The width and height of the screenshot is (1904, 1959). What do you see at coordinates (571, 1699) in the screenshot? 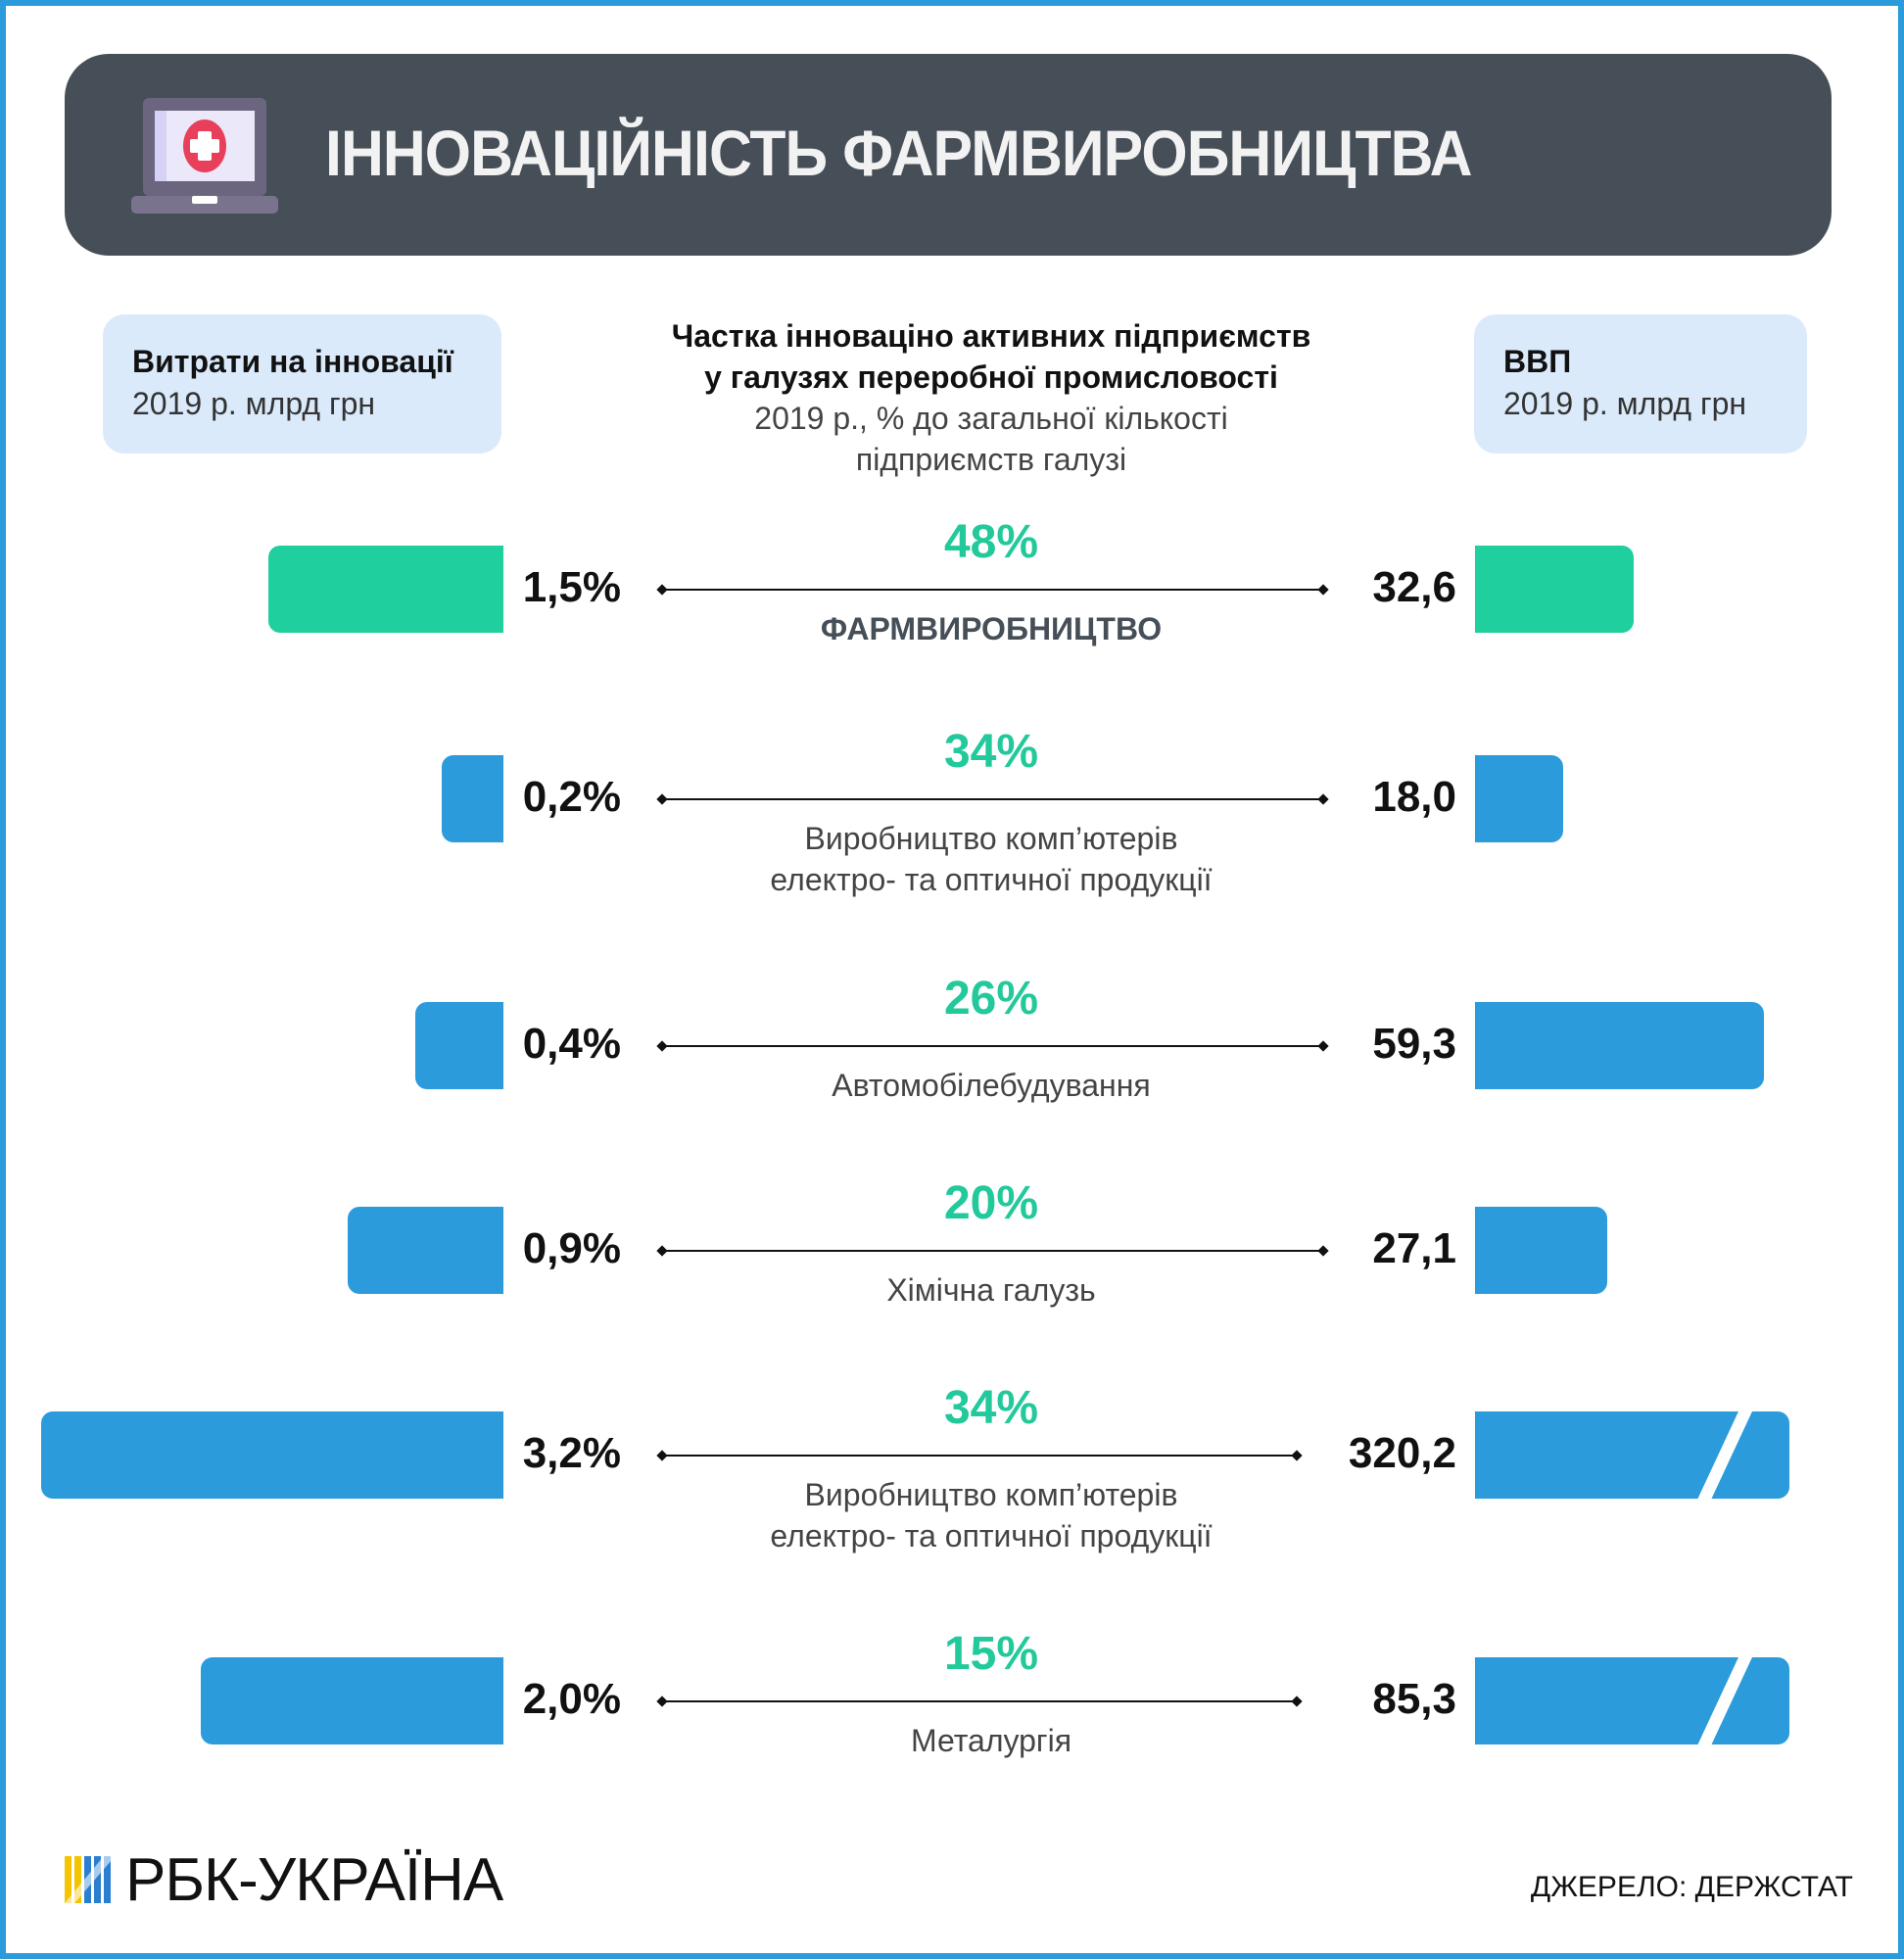
I see `innovation-value: 2,0%` at bounding box center [571, 1699].